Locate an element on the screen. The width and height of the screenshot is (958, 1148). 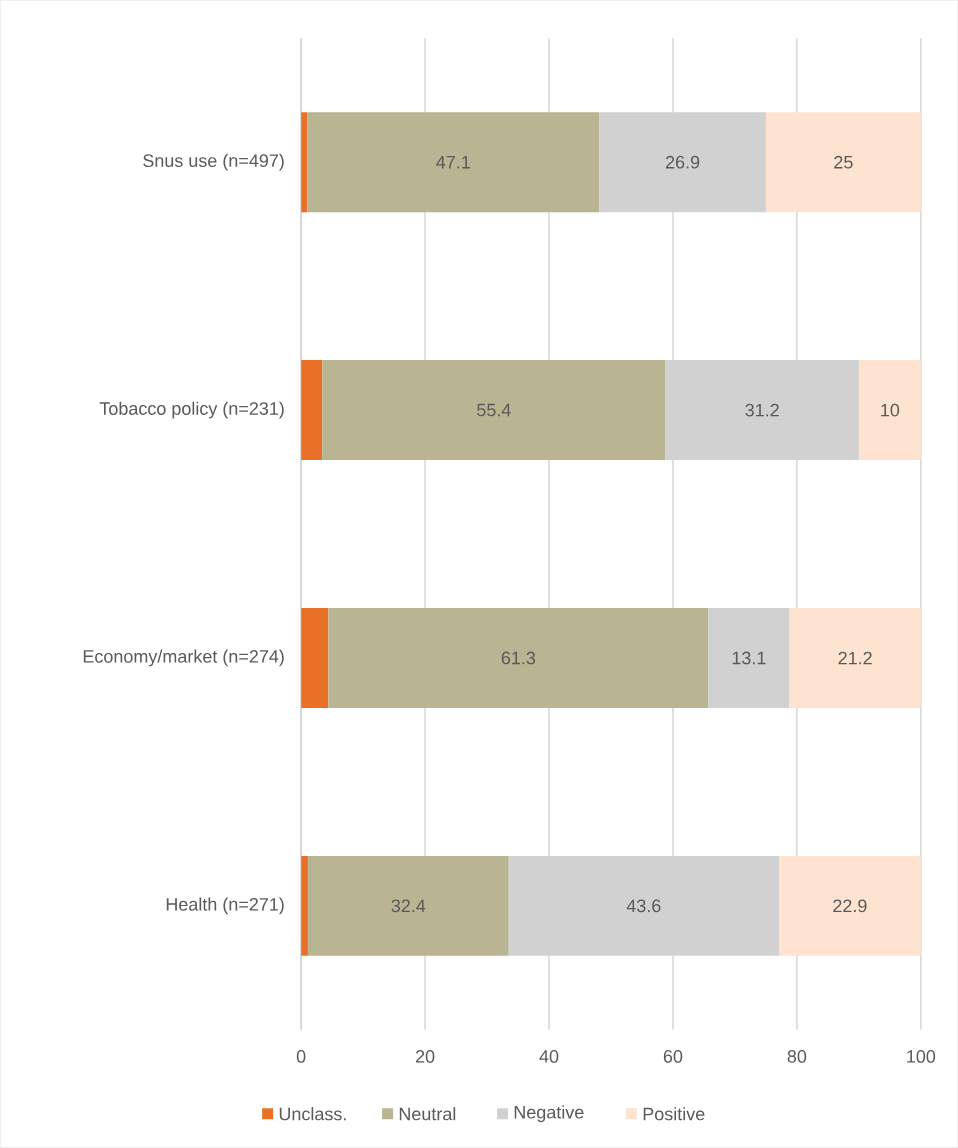
x-tick-label: 80 is located at coordinates (797, 1056).